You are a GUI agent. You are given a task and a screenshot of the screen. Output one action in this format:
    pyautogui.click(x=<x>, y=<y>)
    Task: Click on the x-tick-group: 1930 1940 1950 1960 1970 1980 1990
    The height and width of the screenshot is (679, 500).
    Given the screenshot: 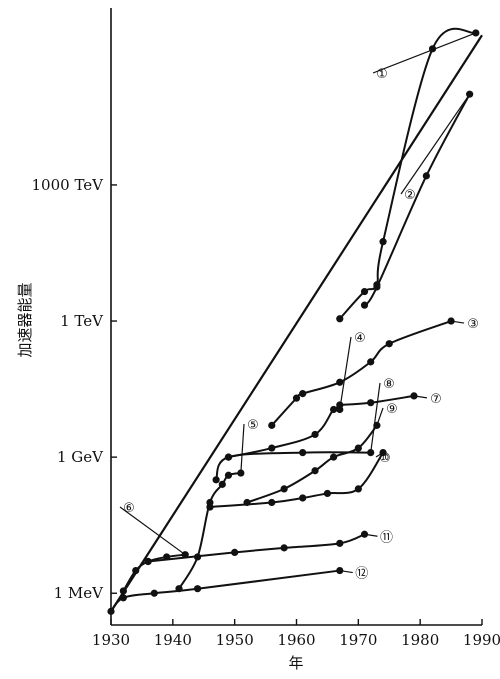 What is the action you would take?
    pyautogui.click(x=296, y=634)
    